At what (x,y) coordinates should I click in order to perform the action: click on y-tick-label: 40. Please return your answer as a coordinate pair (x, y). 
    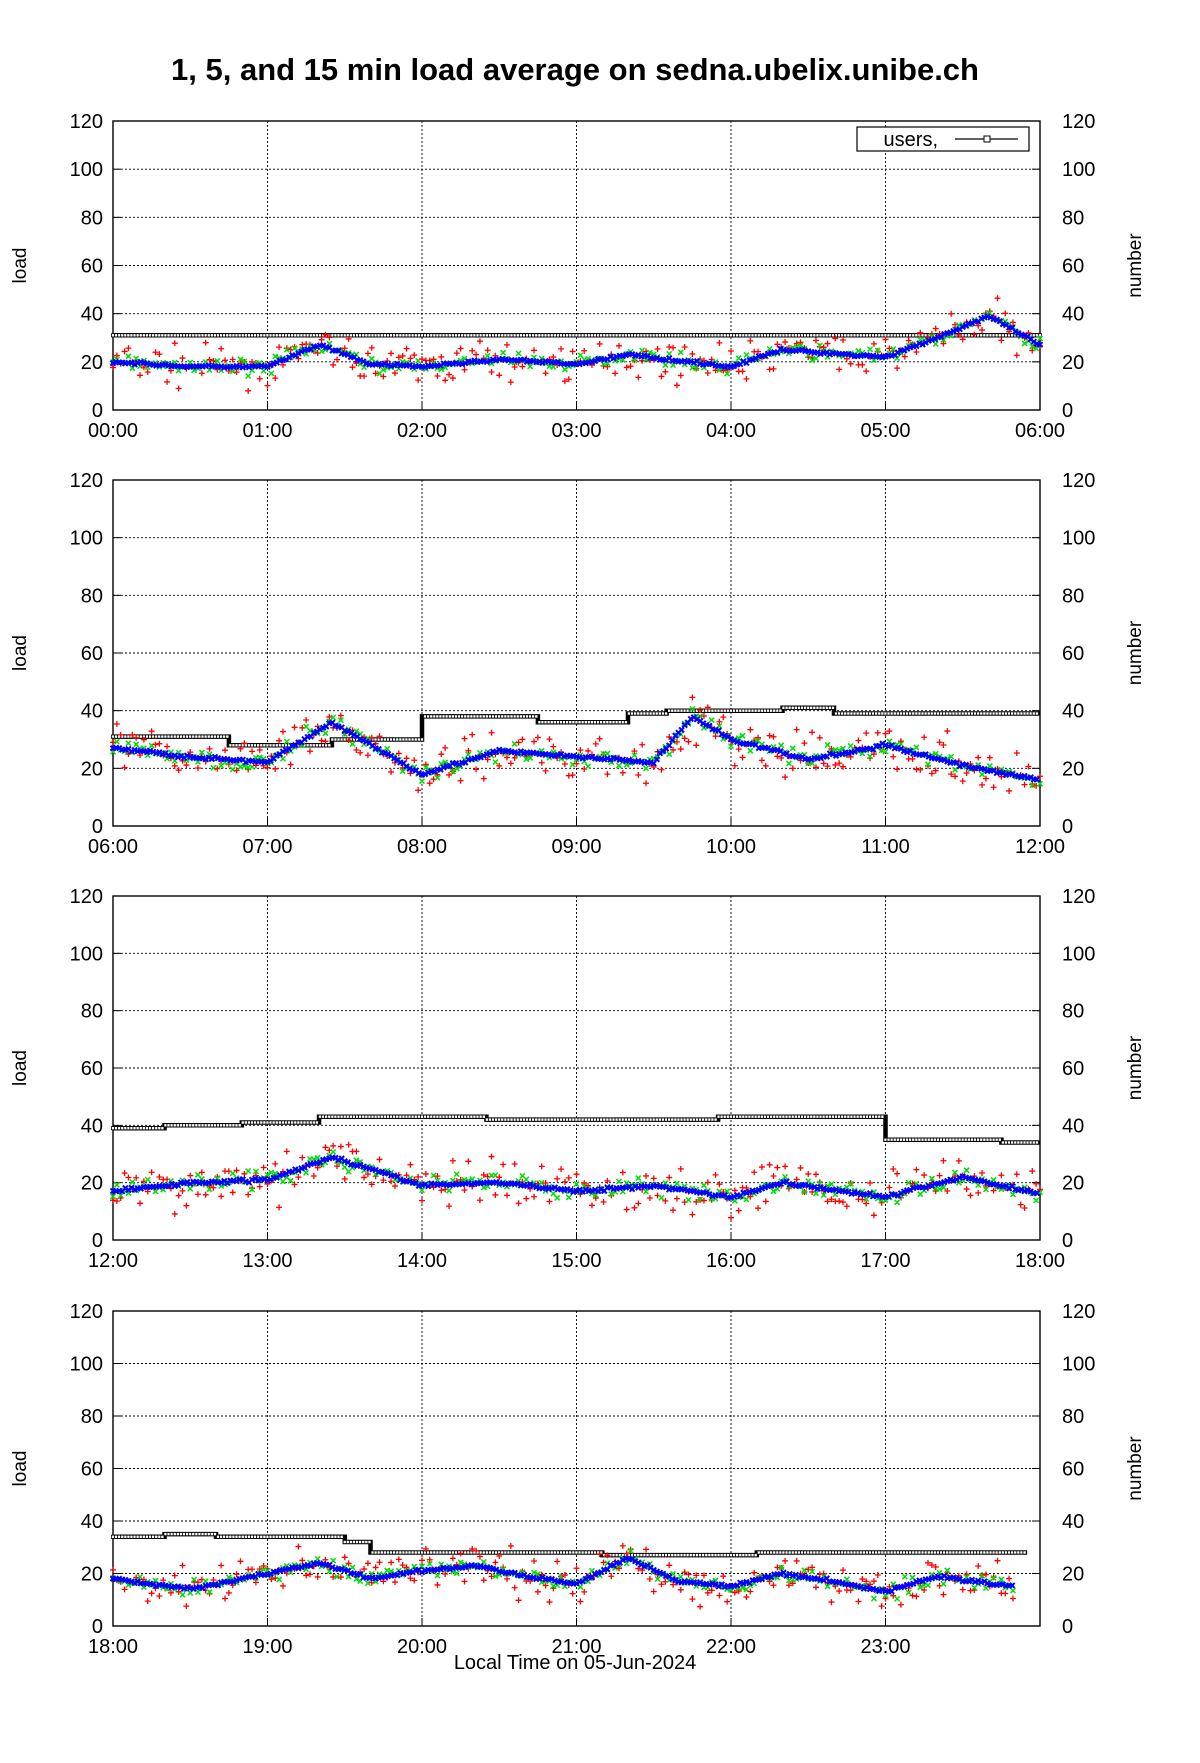
    Looking at the image, I should click on (92, 315).